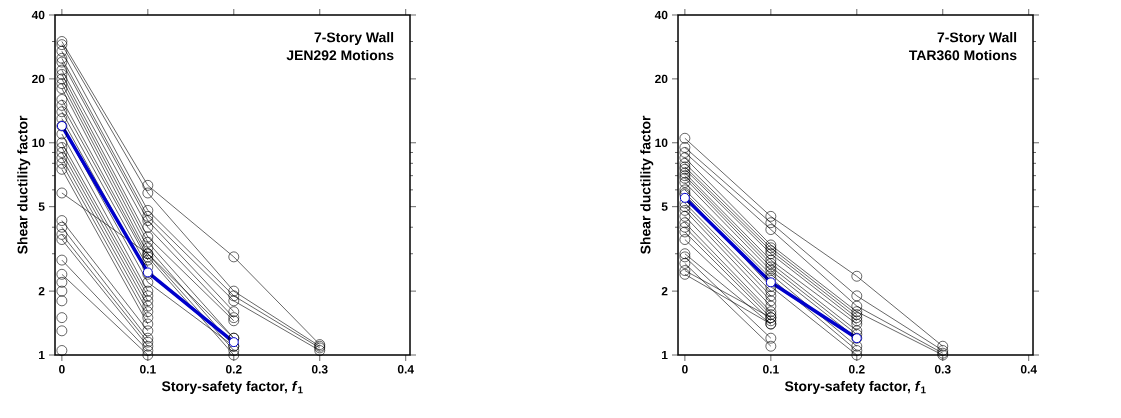 The width and height of the screenshot is (1121, 418). Describe the element at coordinates (962, 55) in the screenshot. I see `annotation: TAR360 Motions` at that location.